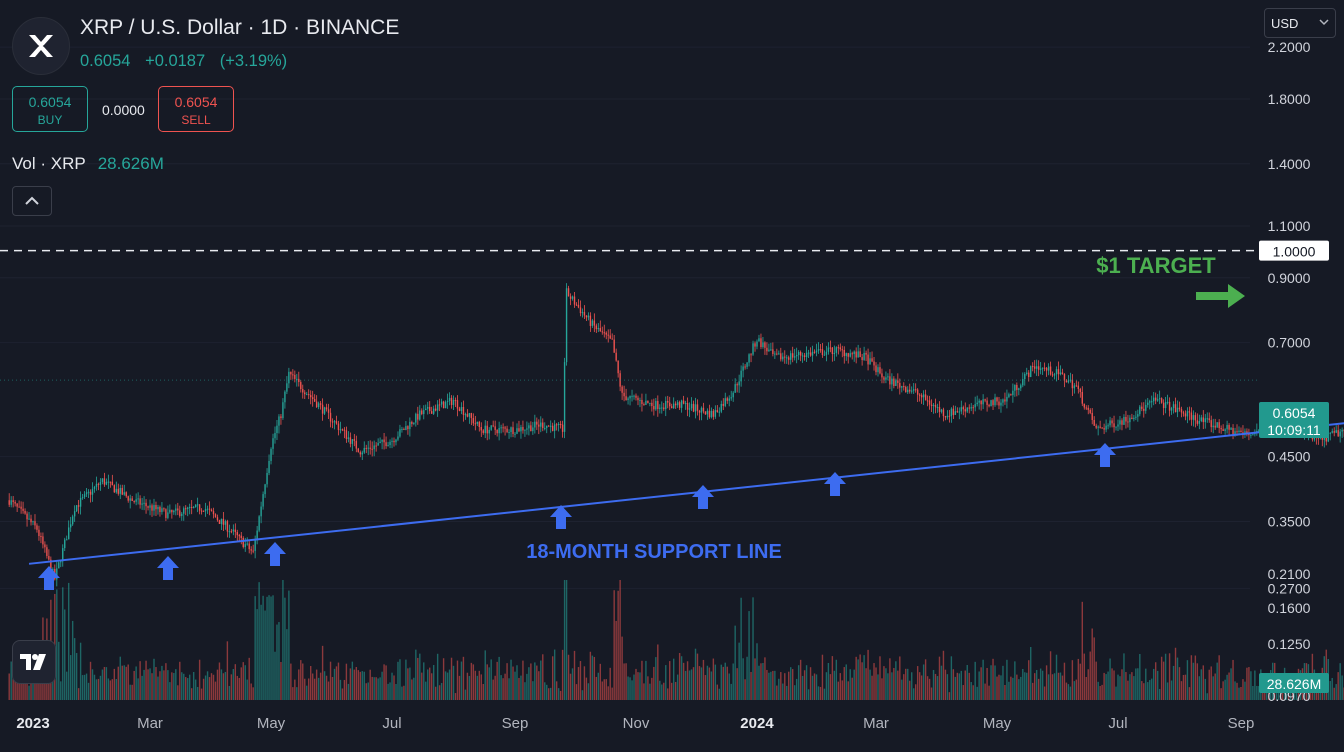 This screenshot has width=1344, height=752. Describe the element at coordinates (1300, 23) in the screenshot. I see `currency-select: USD` at that location.